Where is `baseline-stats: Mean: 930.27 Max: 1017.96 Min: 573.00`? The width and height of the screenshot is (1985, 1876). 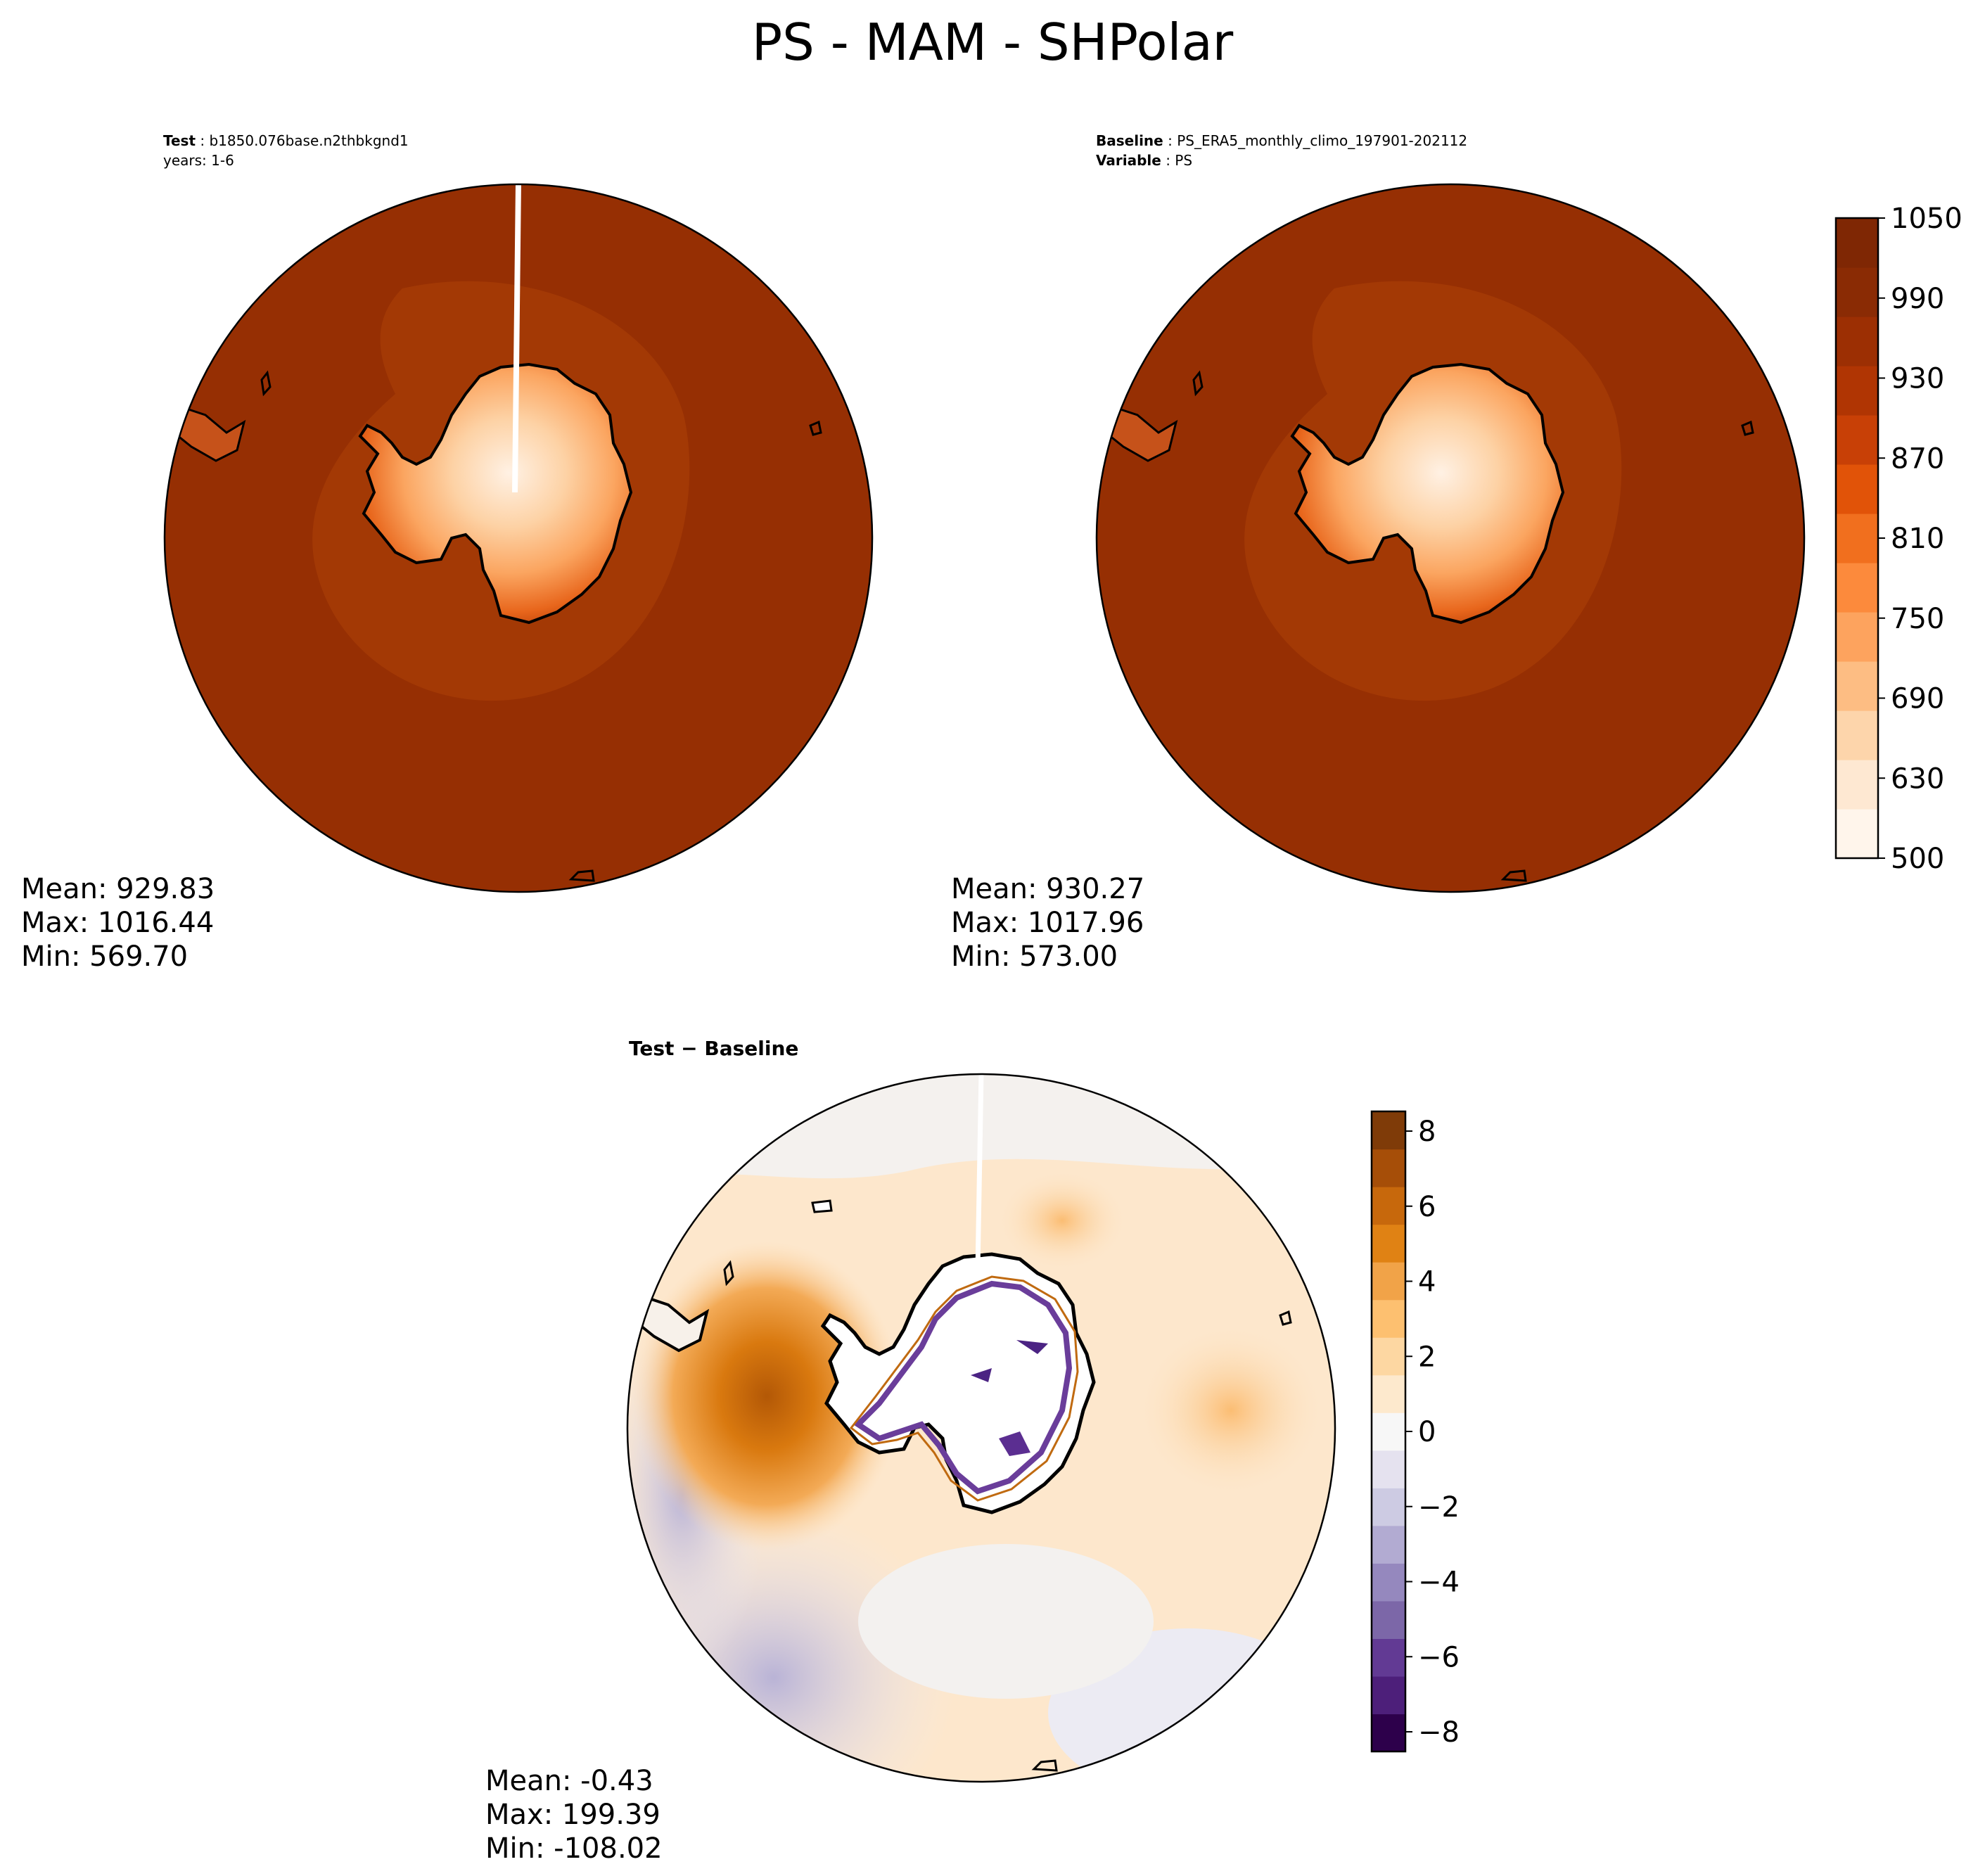 baseline-stats: Mean: 930.27 Max: 1017.96 Min: 573.00 is located at coordinates (1047, 923).